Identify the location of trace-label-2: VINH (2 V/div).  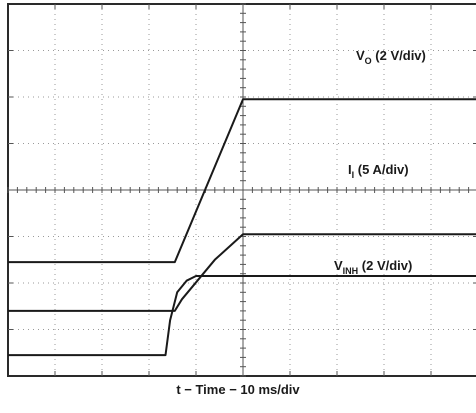
(373, 267).